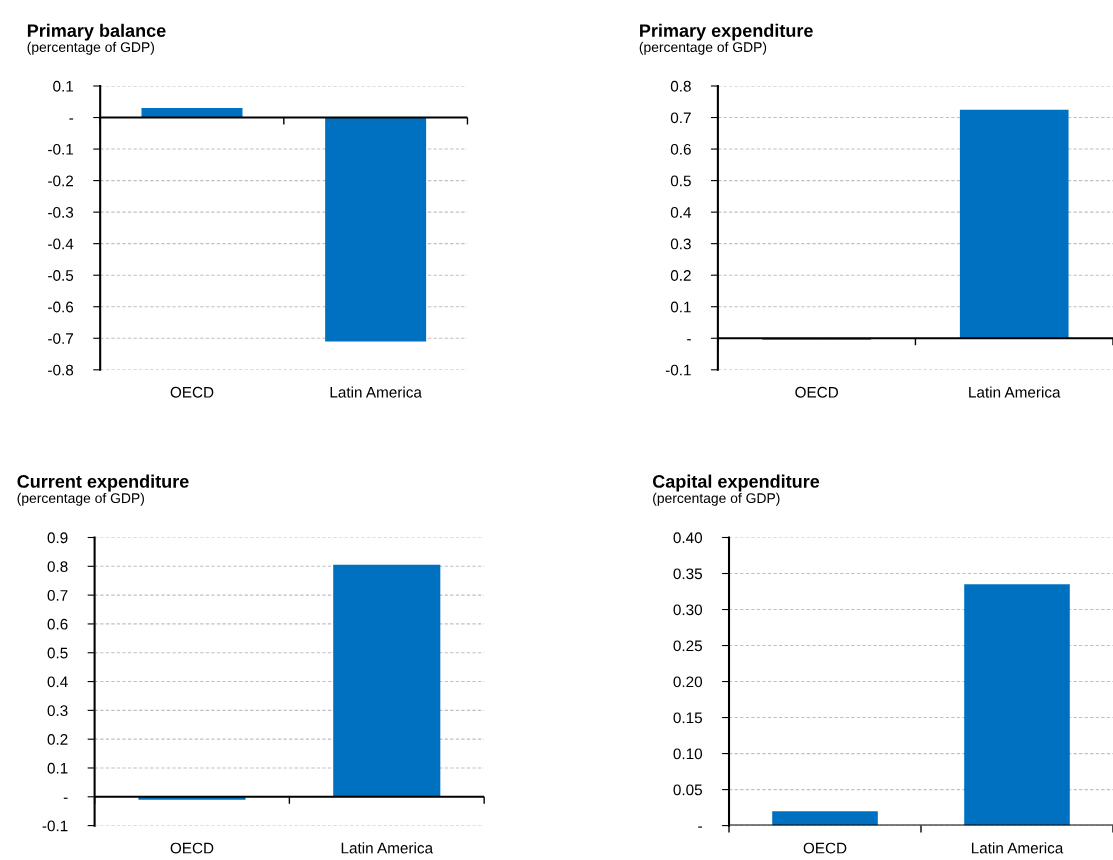 This screenshot has width=1113, height=860. What do you see at coordinates (61, 370) in the screenshot?
I see `y-tick-label: -0.8` at bounding box center [61, 370].